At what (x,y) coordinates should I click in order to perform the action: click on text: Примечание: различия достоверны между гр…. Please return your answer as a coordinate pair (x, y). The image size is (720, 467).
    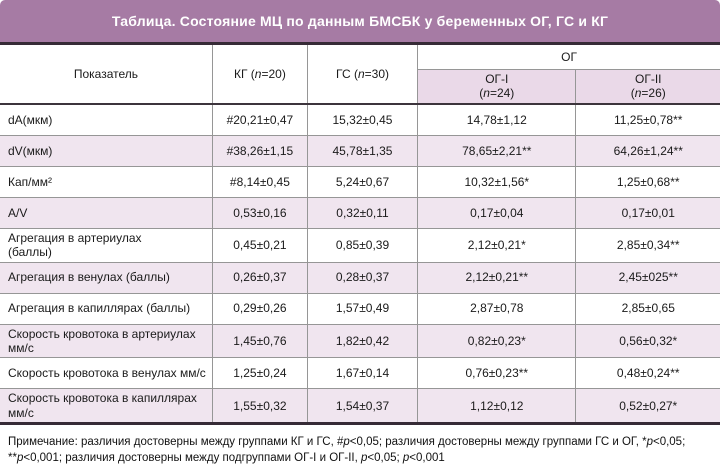
    Looking at the image, I should click on (176, 442).